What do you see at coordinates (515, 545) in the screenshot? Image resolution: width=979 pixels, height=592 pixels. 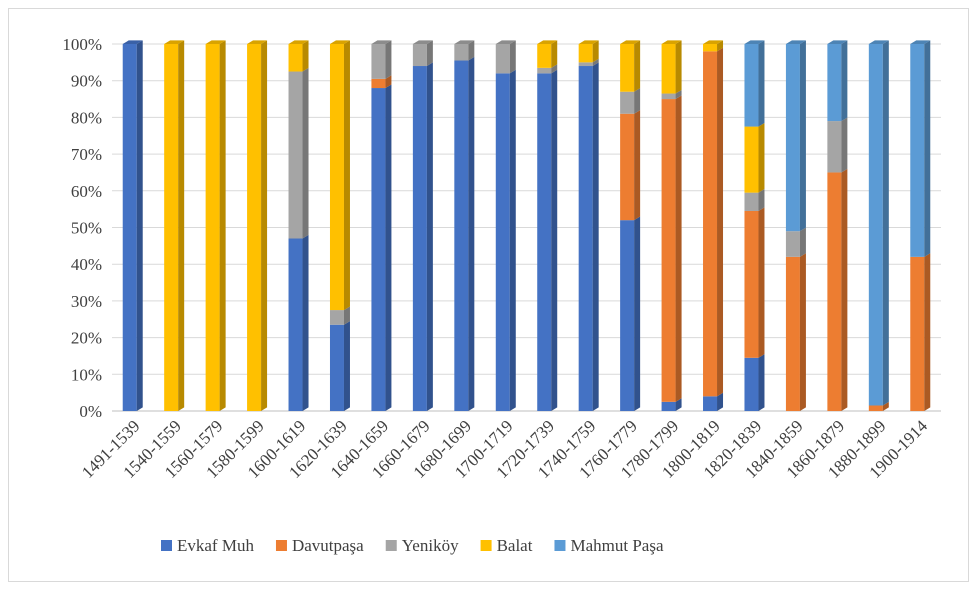 I see `legend-label: Balat` at bounding box center [515, 545].